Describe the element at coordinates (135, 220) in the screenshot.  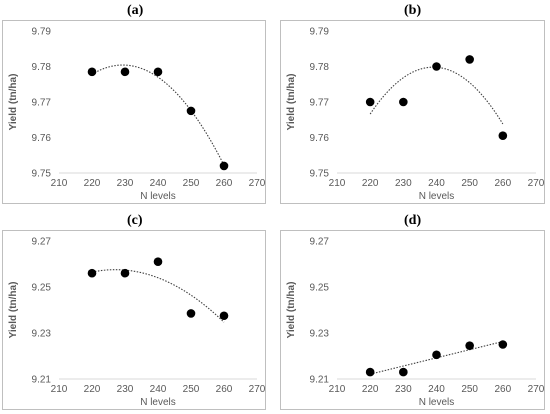
I see `panel-label-c: (c)` at that location.